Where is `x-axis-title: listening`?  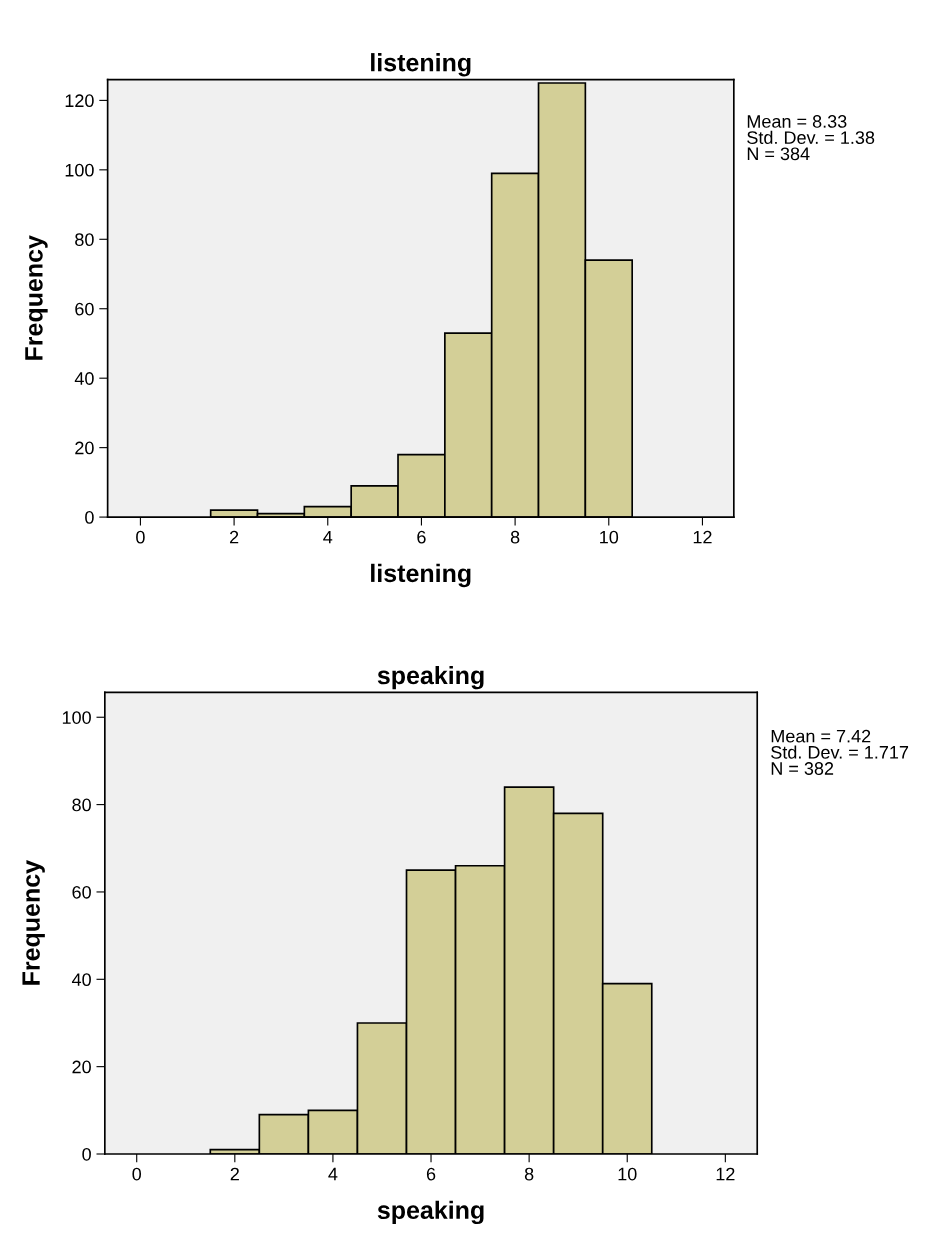
x-axis-title: listening is located at coordinates (421, 575).